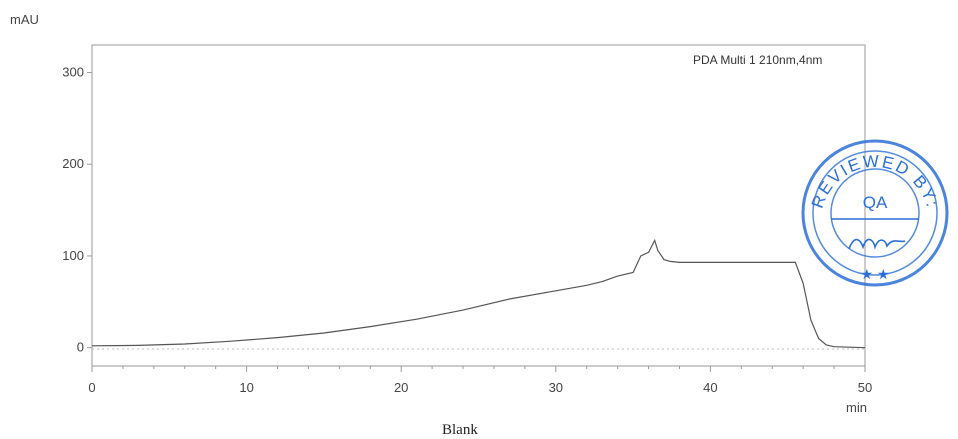  I want to click on legend-entry: PDA Multi 1 210nm,4nm, so click(757, 60).